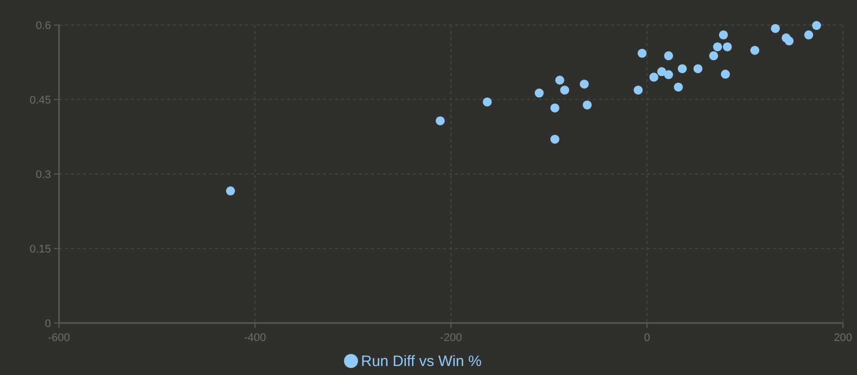 The width and height of the screenshot is (857, 375). What do you see at coordinates (255, 338) in the screenshot?
I see `x-tick-label: -400` at bounding box center [255, 338].